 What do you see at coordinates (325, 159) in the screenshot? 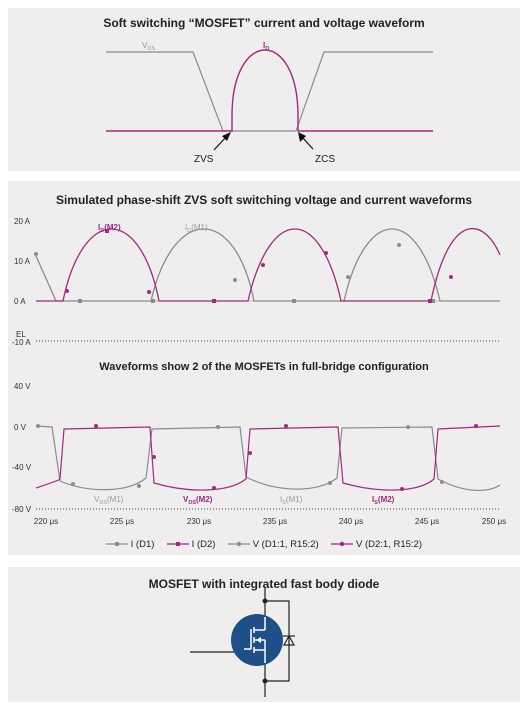
I see `zcs-label: ZCS` at bounding box center [325, 159].